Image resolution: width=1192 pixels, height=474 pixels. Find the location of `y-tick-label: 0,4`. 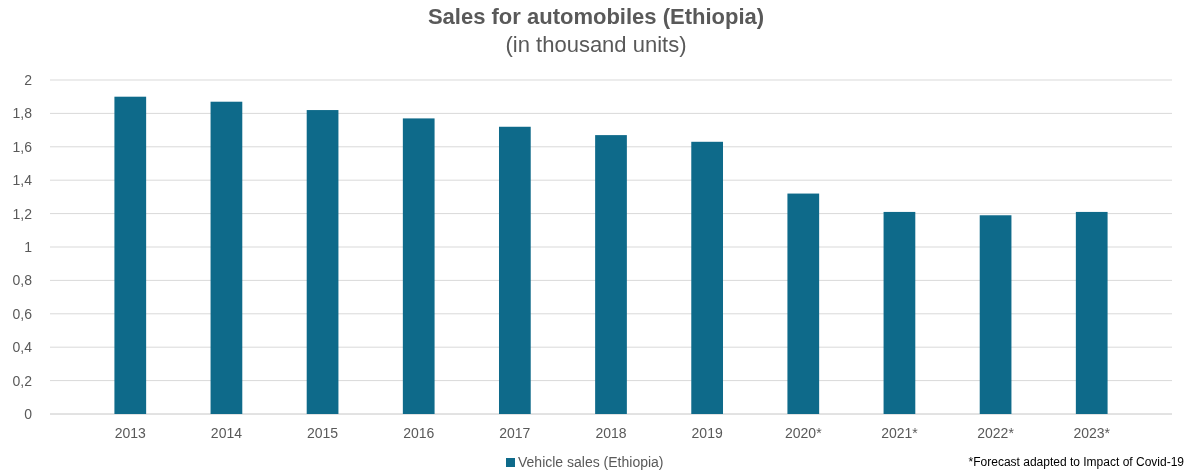

y-tick-label: 0,4 is located at coordinates (22, 347).